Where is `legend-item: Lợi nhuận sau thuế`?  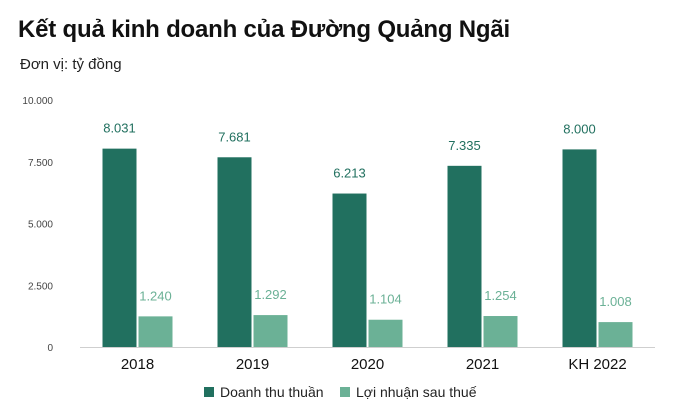 legend-item: Lợi nhuận sau thuế is located at coordinates (408, 392).